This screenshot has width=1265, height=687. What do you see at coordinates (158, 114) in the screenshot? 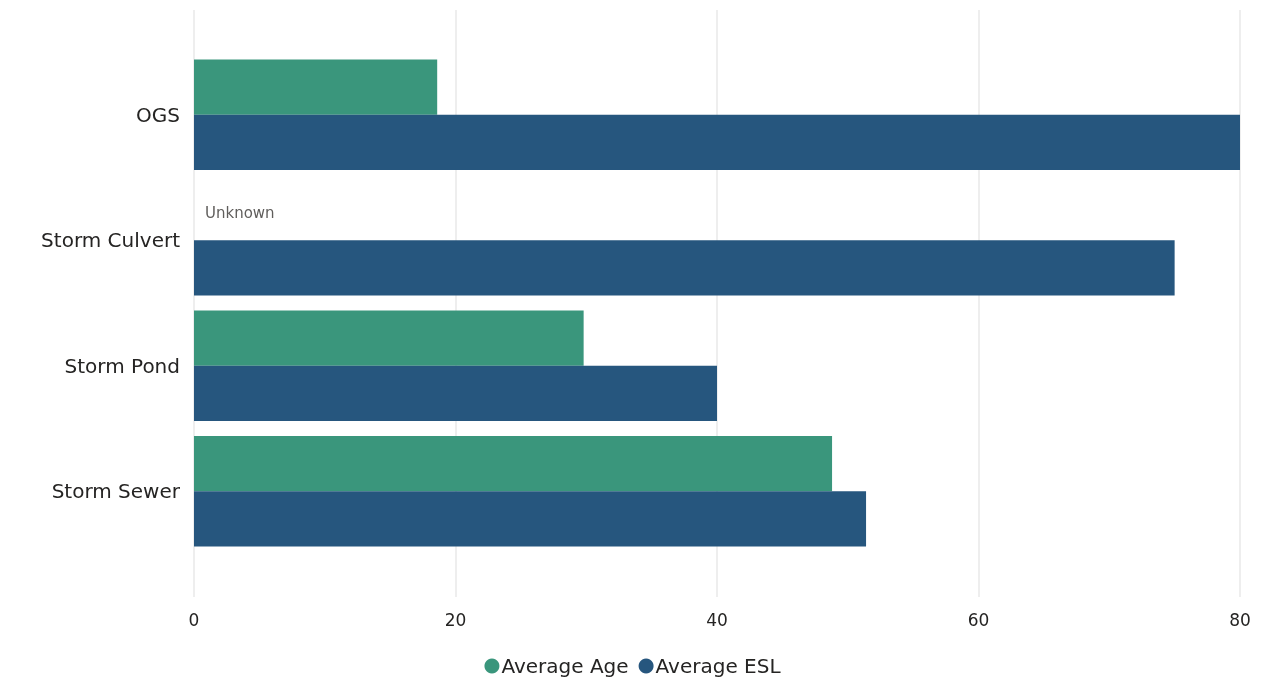
I see `y-tick-label: OGS` at bounding box center [158, 114].